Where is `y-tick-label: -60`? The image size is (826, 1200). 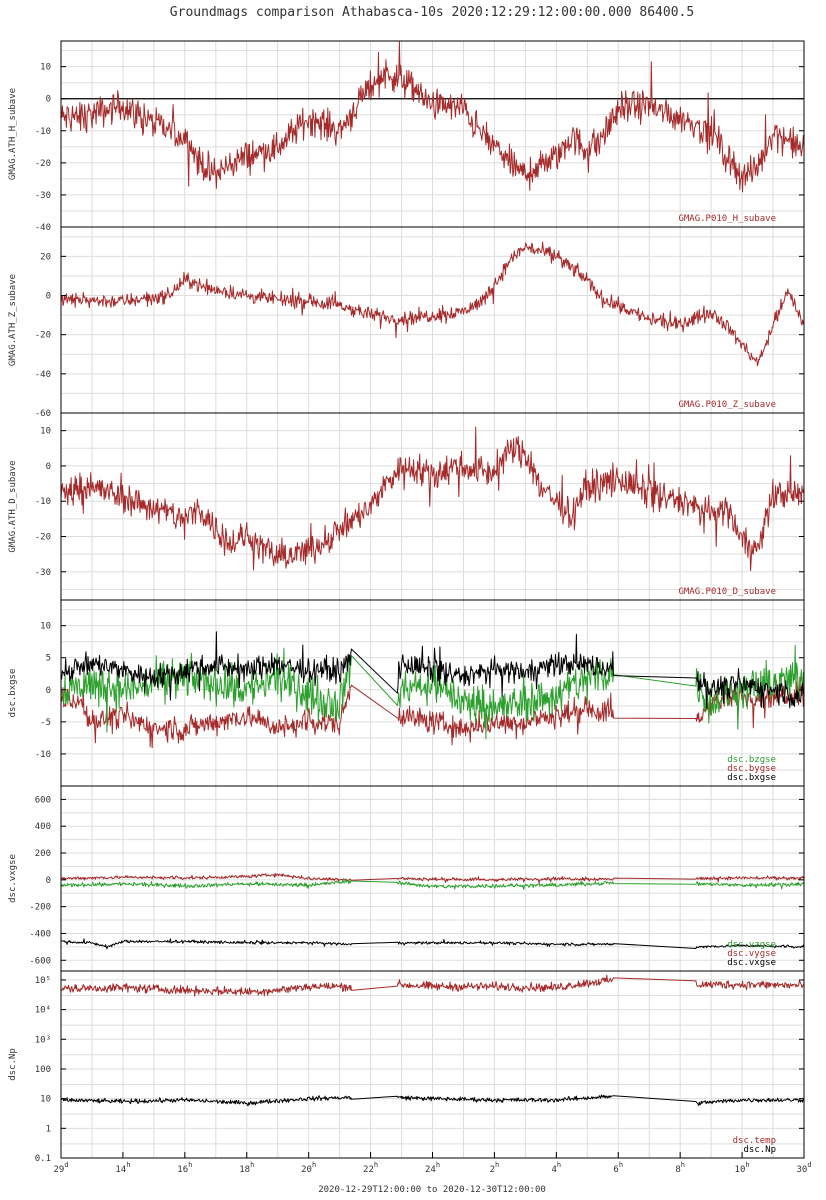
y-tick-label: -60 is located at coordinates (43, 414).